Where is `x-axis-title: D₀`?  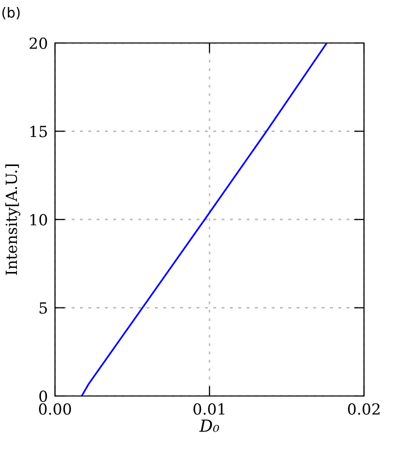 x-axis-title: D₀ is located at coordinates (209, 426).